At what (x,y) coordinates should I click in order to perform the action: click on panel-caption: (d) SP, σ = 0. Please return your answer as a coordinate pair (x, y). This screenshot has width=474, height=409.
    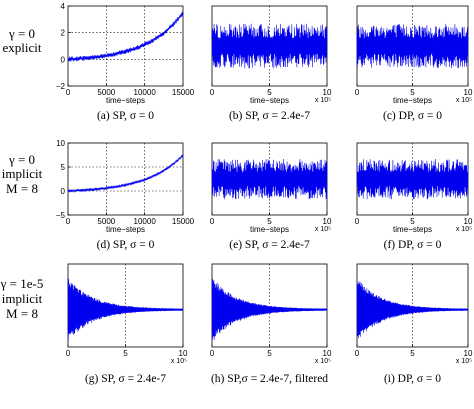
    Looking at the image, I should click on (126, 245).